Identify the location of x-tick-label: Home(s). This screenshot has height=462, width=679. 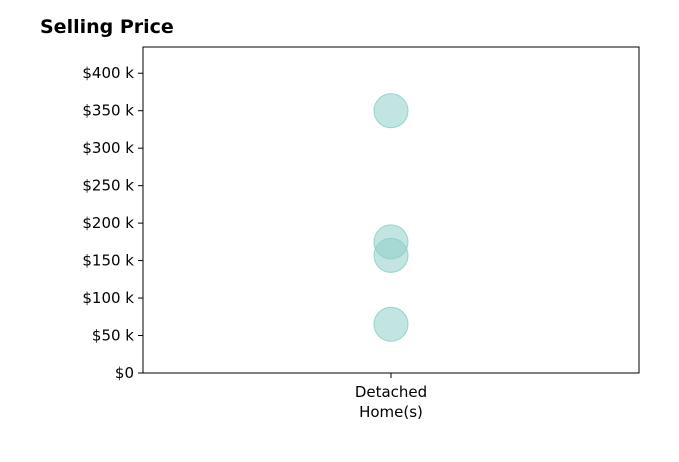
(391, 412).